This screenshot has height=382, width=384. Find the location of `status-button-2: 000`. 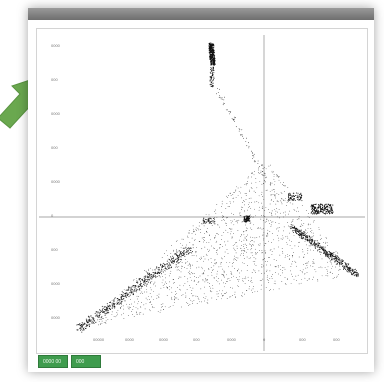

status-button-2: 000 is located at coordinates (86, 361).